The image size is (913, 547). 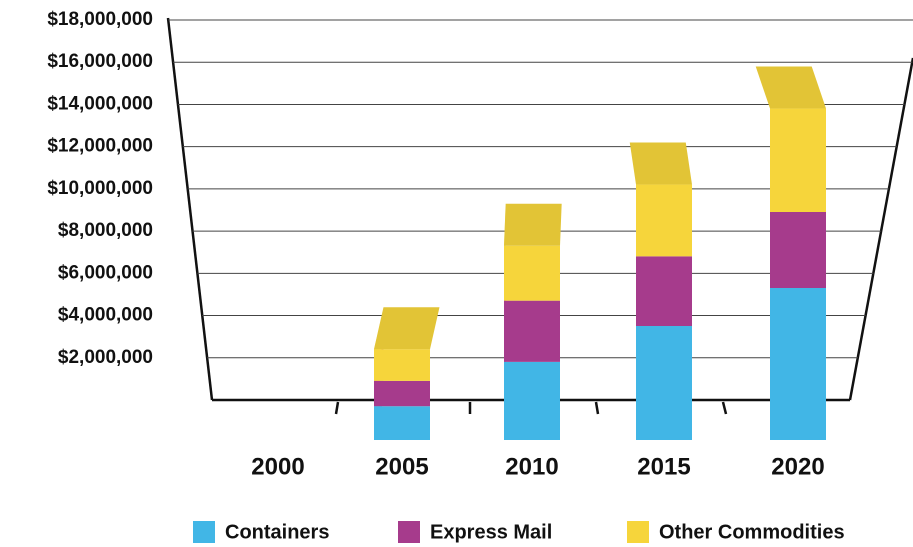 I want to click on y-tick-label: $16,000,000, so click(x=100, y=61).